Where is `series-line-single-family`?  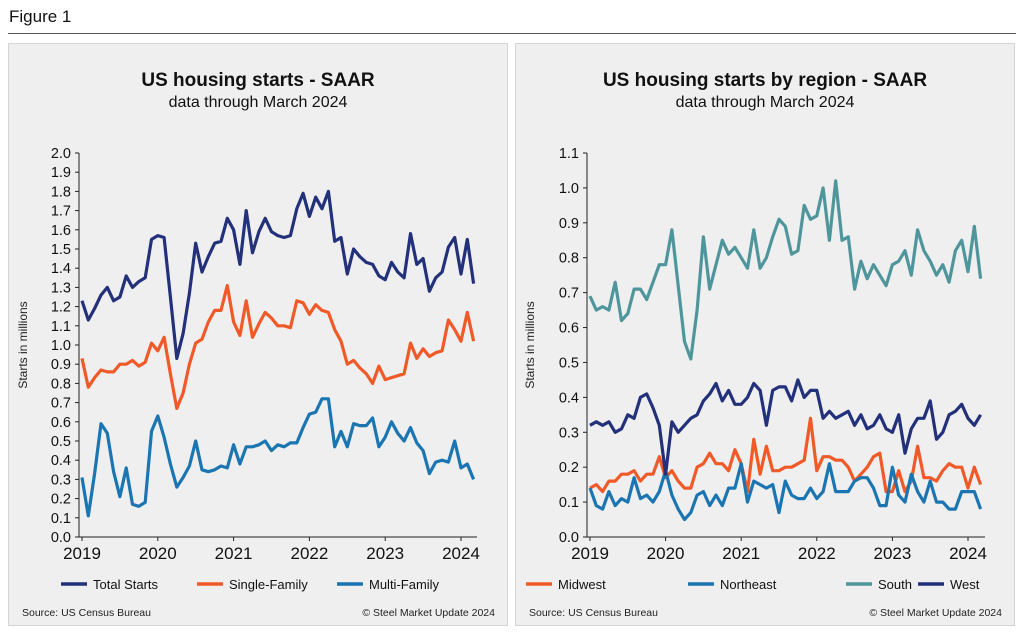
series-line-single-family is located at coordinates (278, 346).